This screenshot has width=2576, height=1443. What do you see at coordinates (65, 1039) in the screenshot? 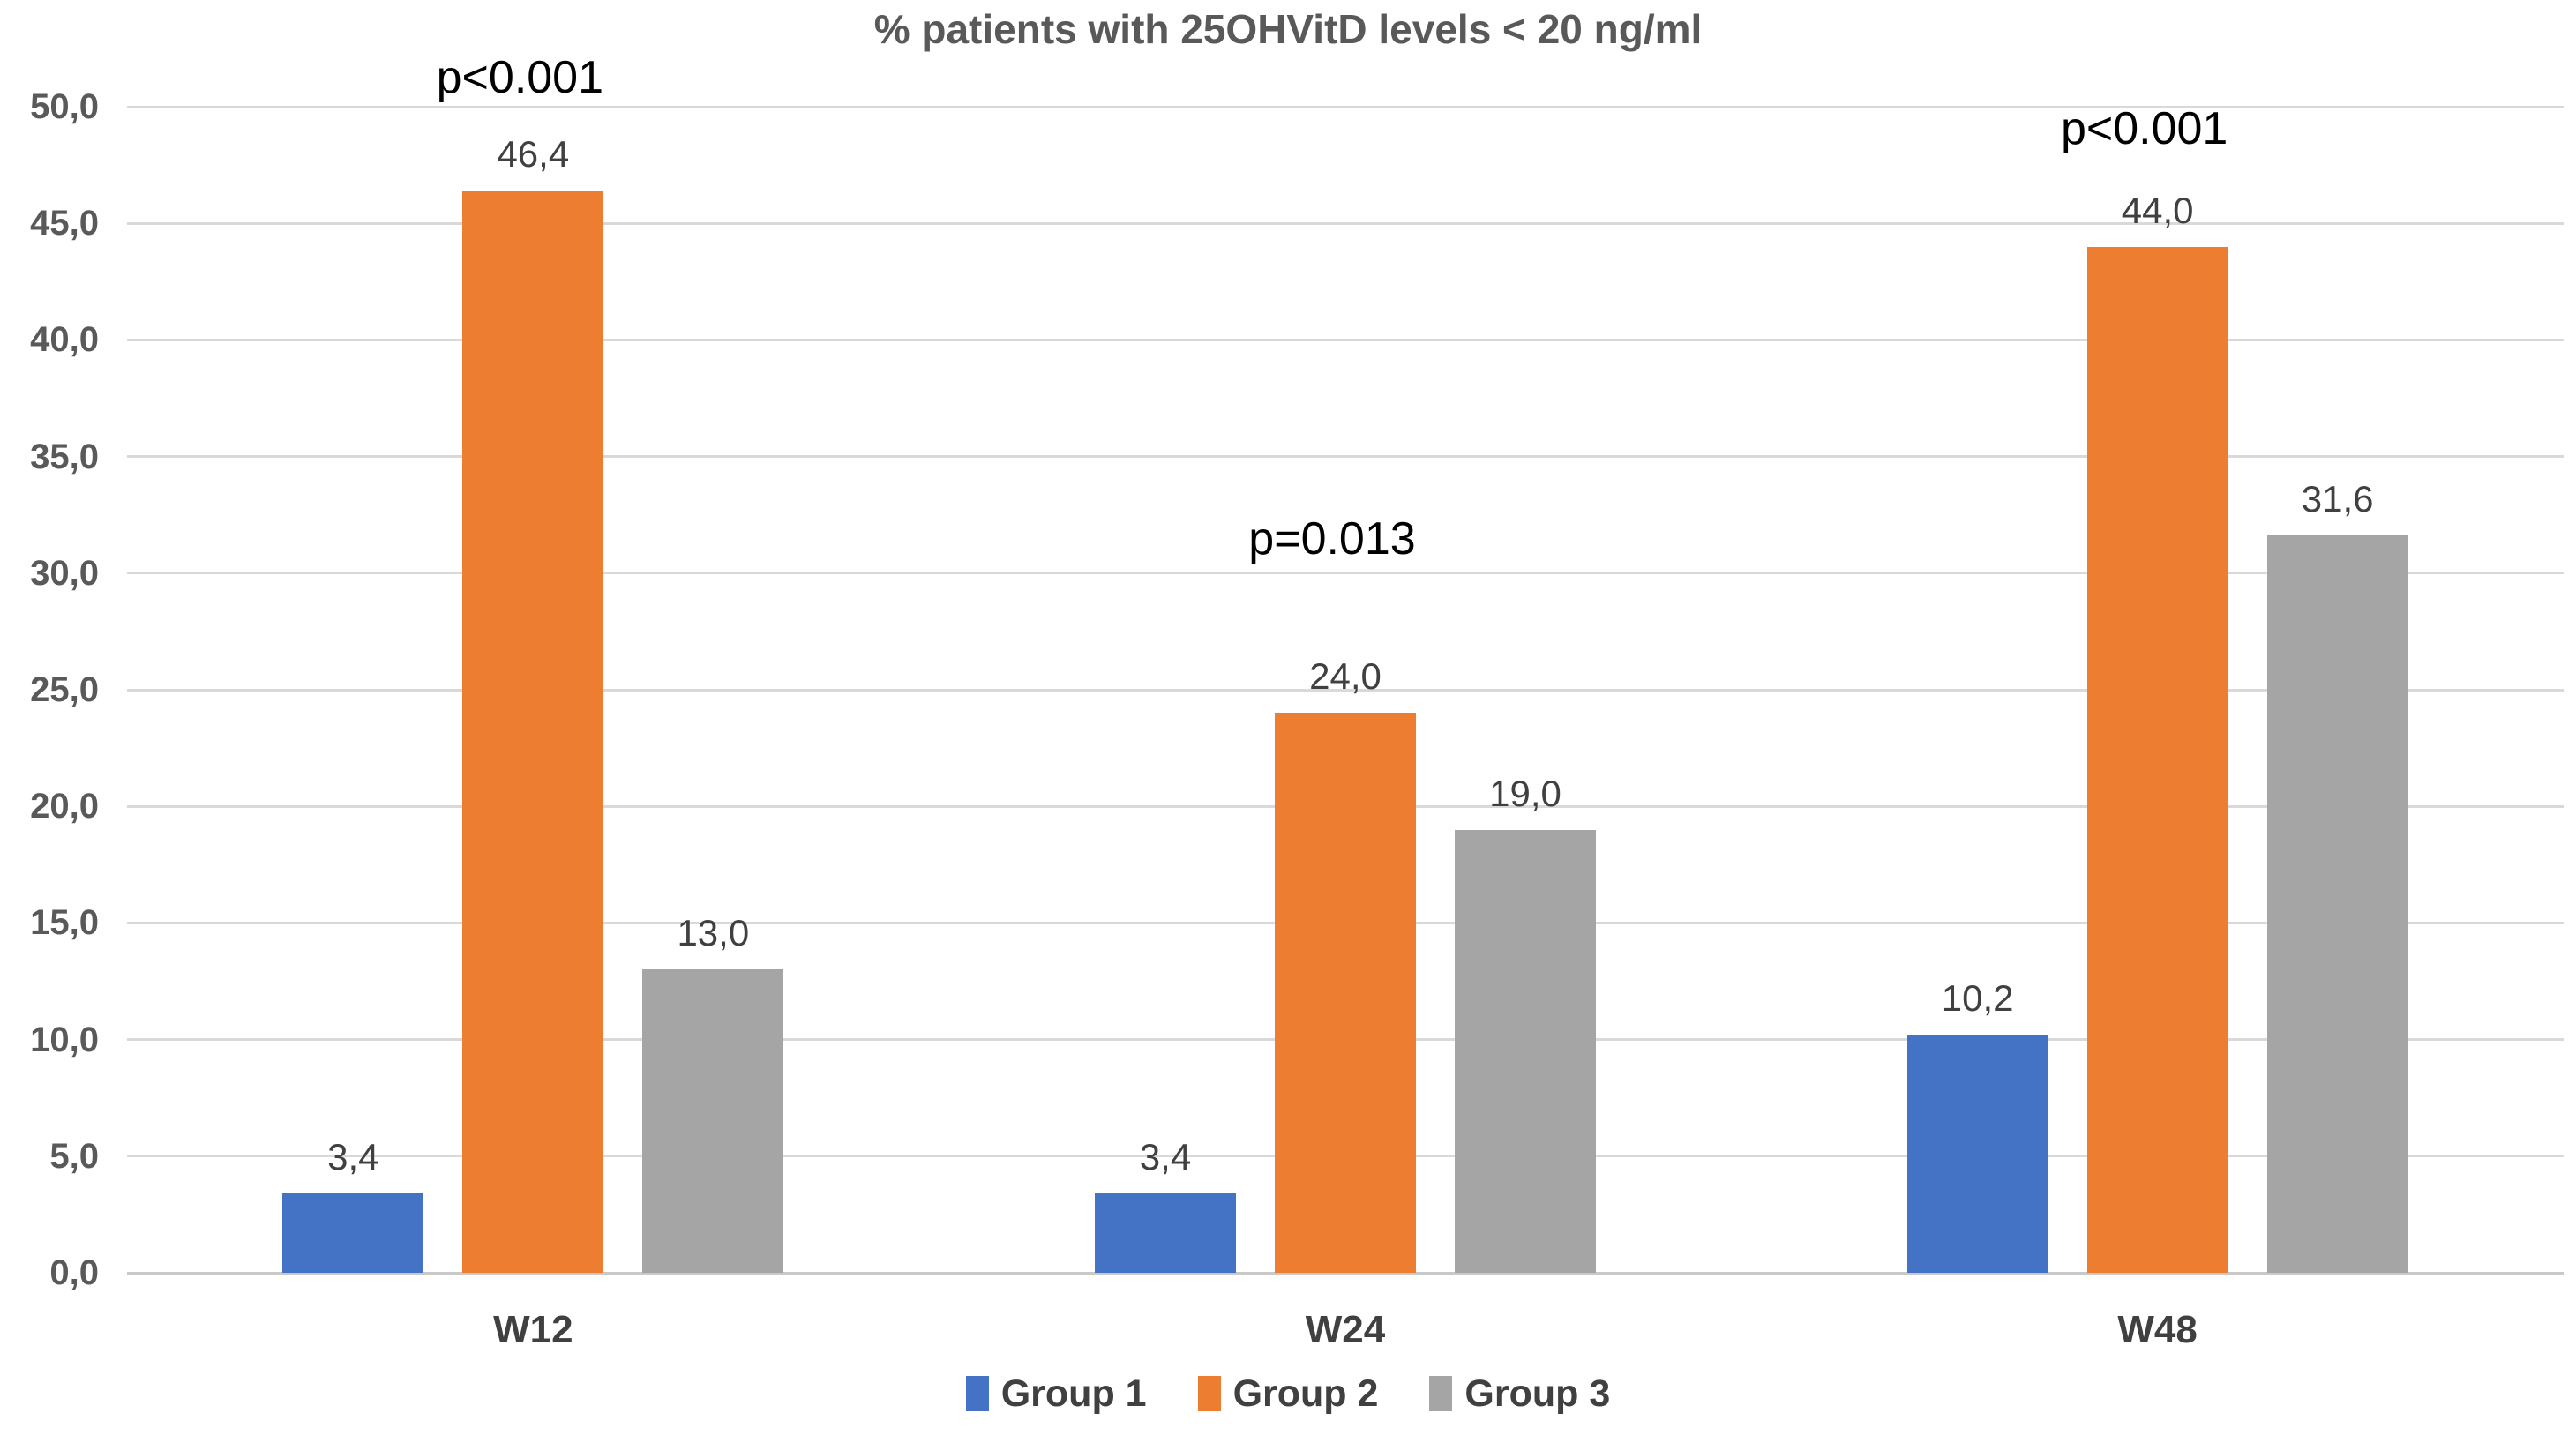
I see `y-axis-tick-label: 10,0` at bounding box center [65, 1039].